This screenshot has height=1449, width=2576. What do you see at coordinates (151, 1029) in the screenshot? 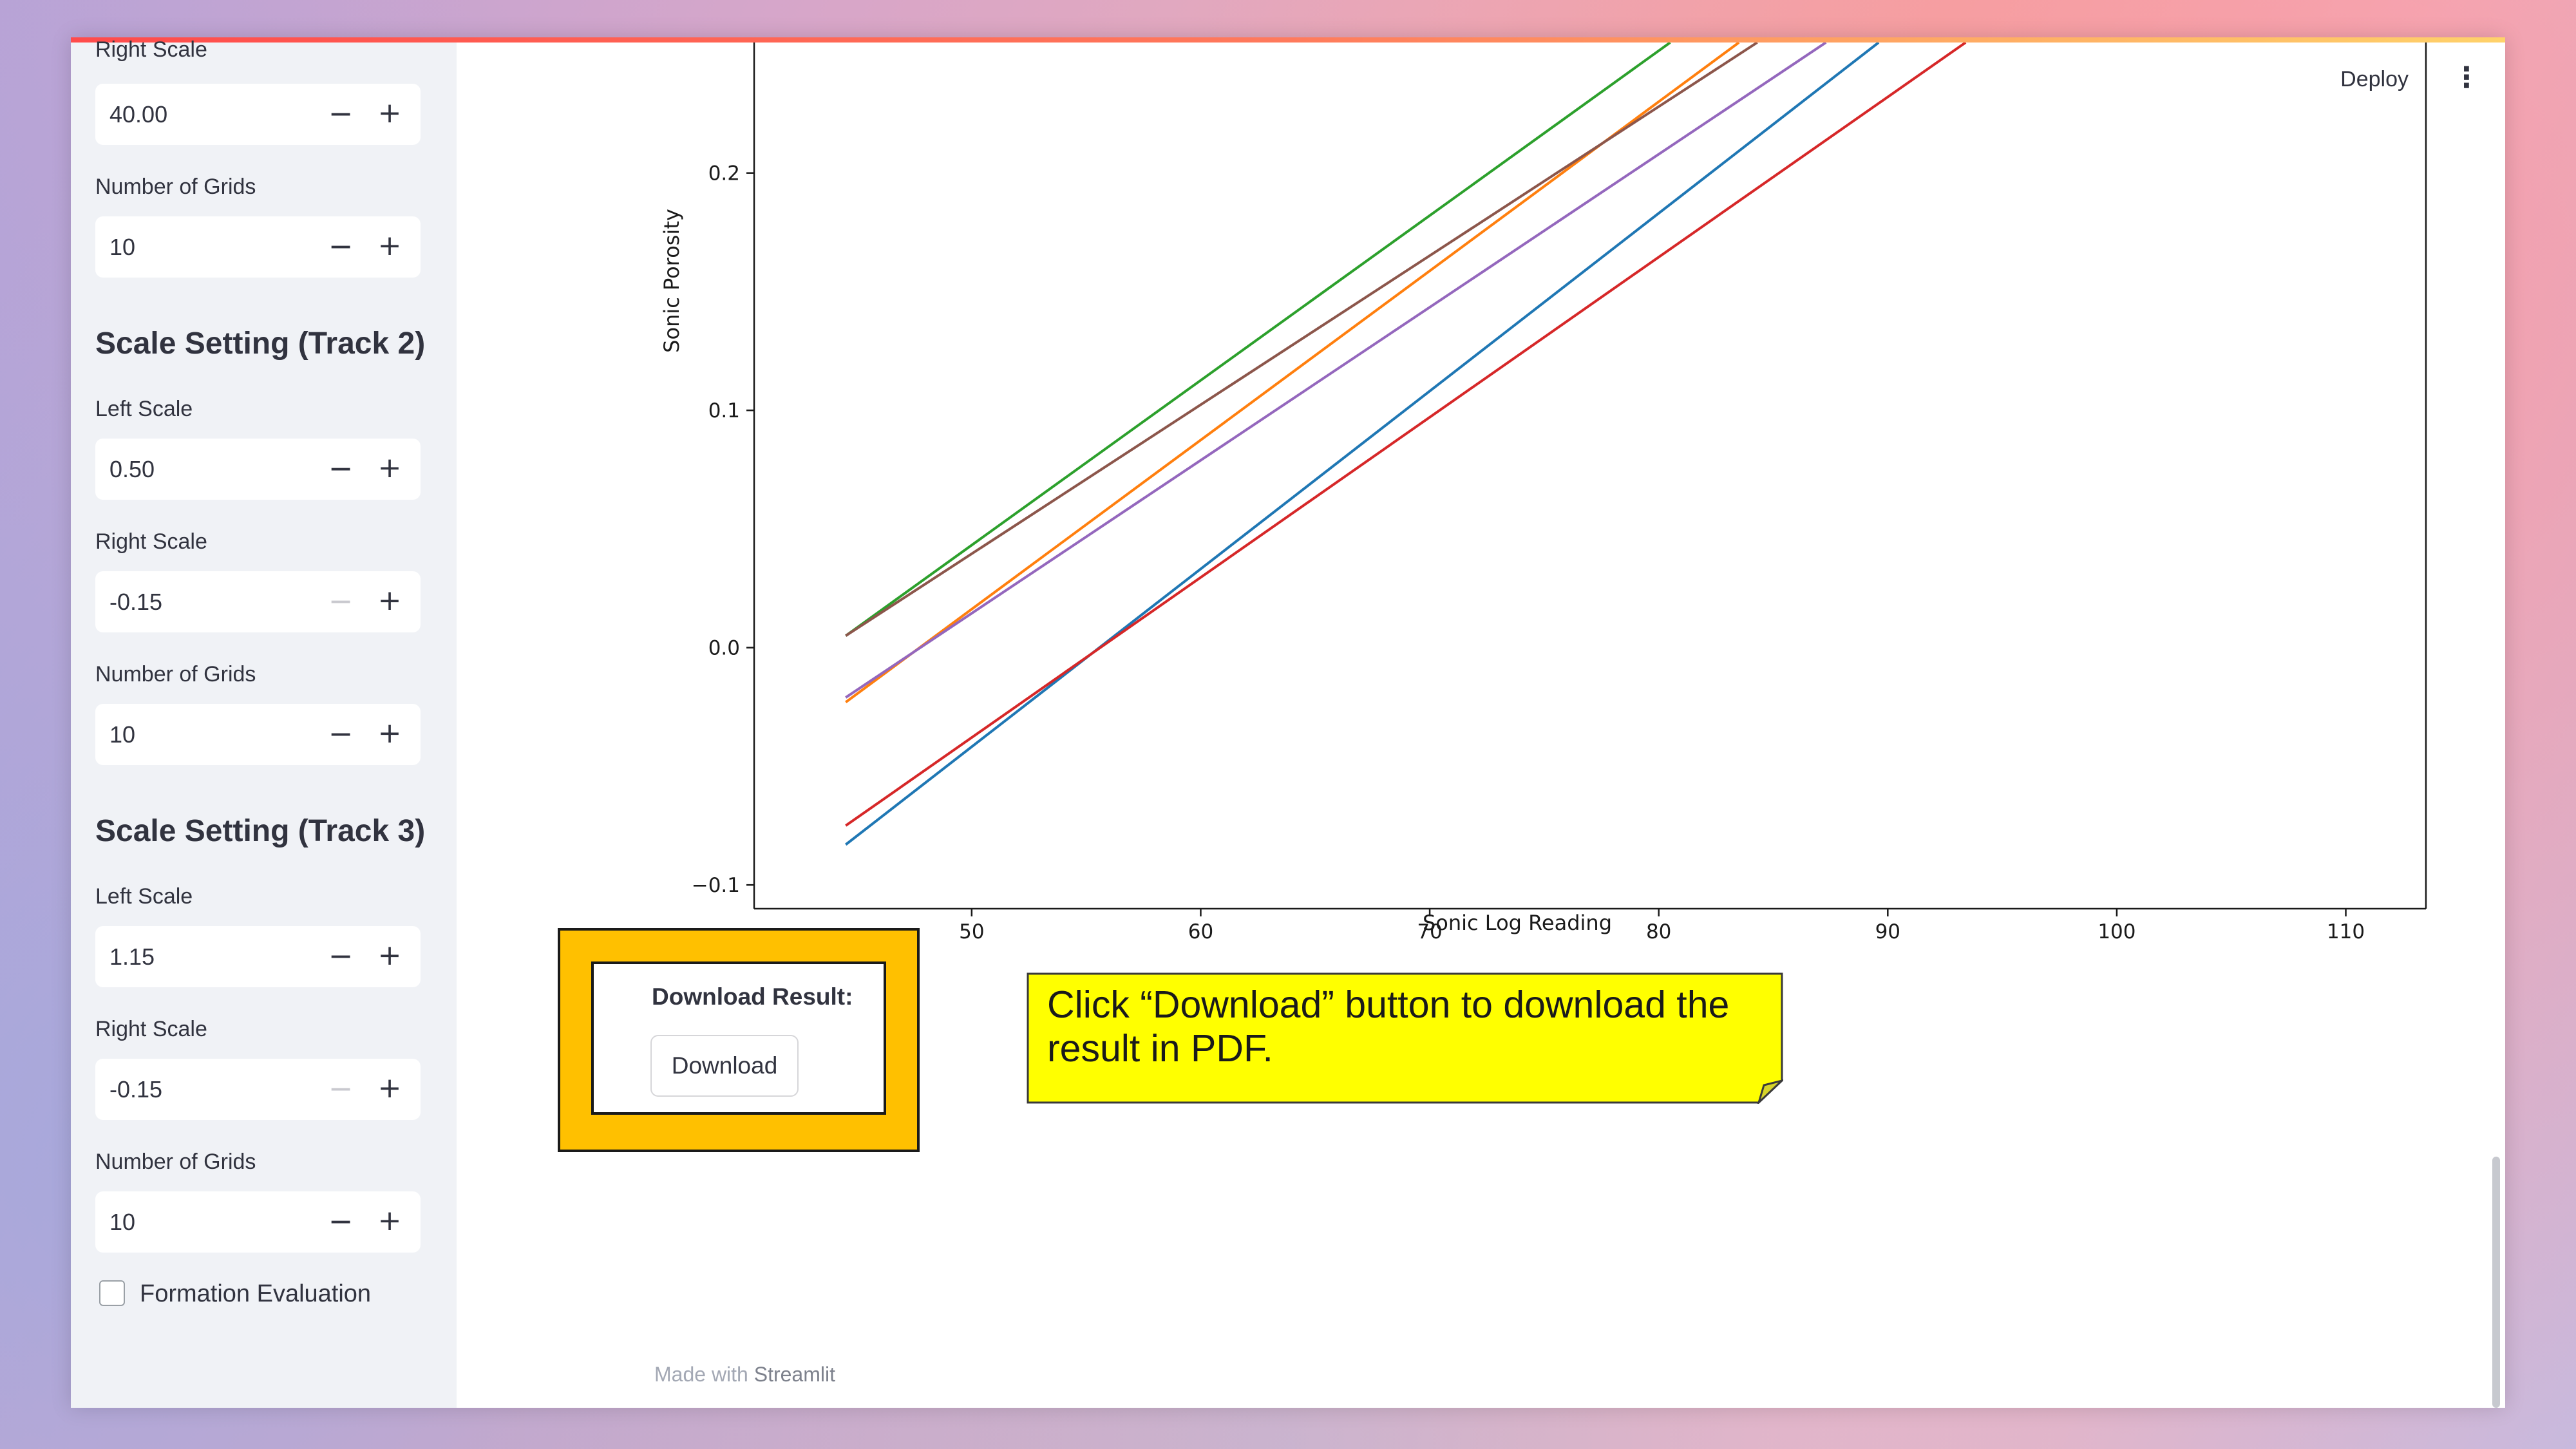
I see `right-scale-label-track3: Right Scale` at bounding box center [151, 1029].